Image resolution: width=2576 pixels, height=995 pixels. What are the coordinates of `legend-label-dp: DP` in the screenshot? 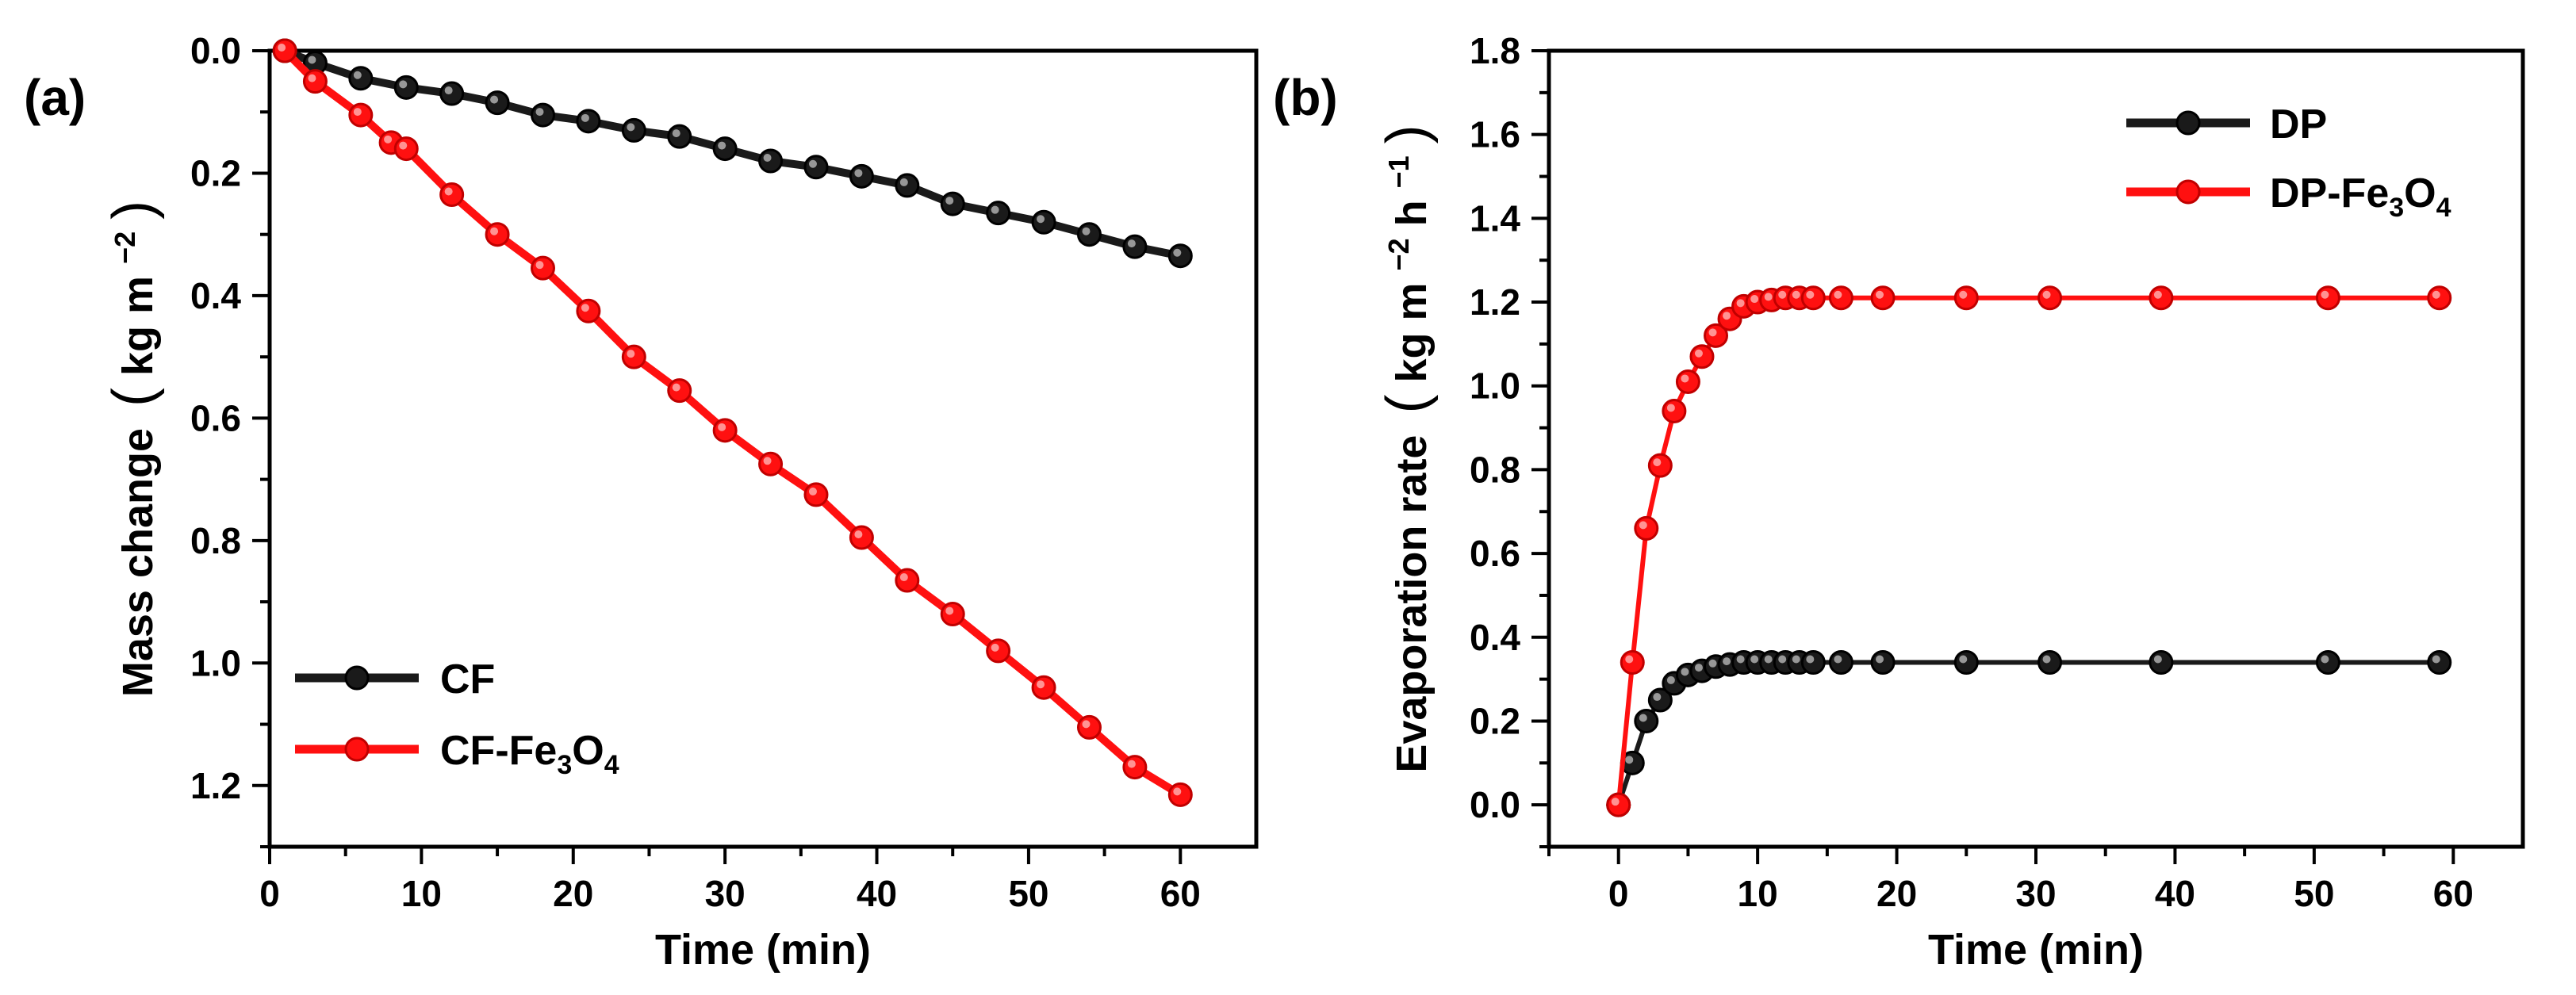 It's located at (2298, 124).